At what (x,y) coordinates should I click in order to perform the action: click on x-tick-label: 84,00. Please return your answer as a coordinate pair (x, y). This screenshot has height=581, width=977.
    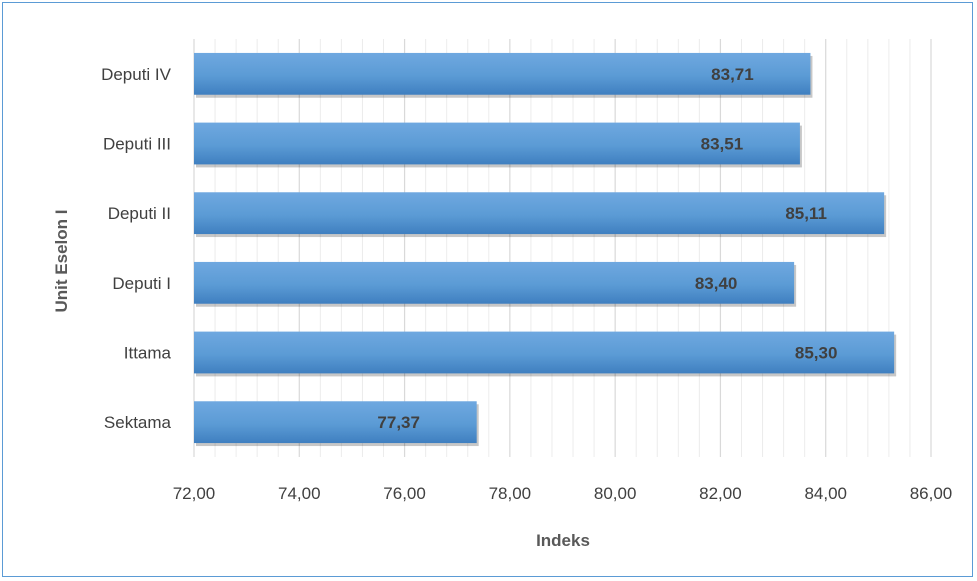
    Looking at the image, I should click on (825, 493).